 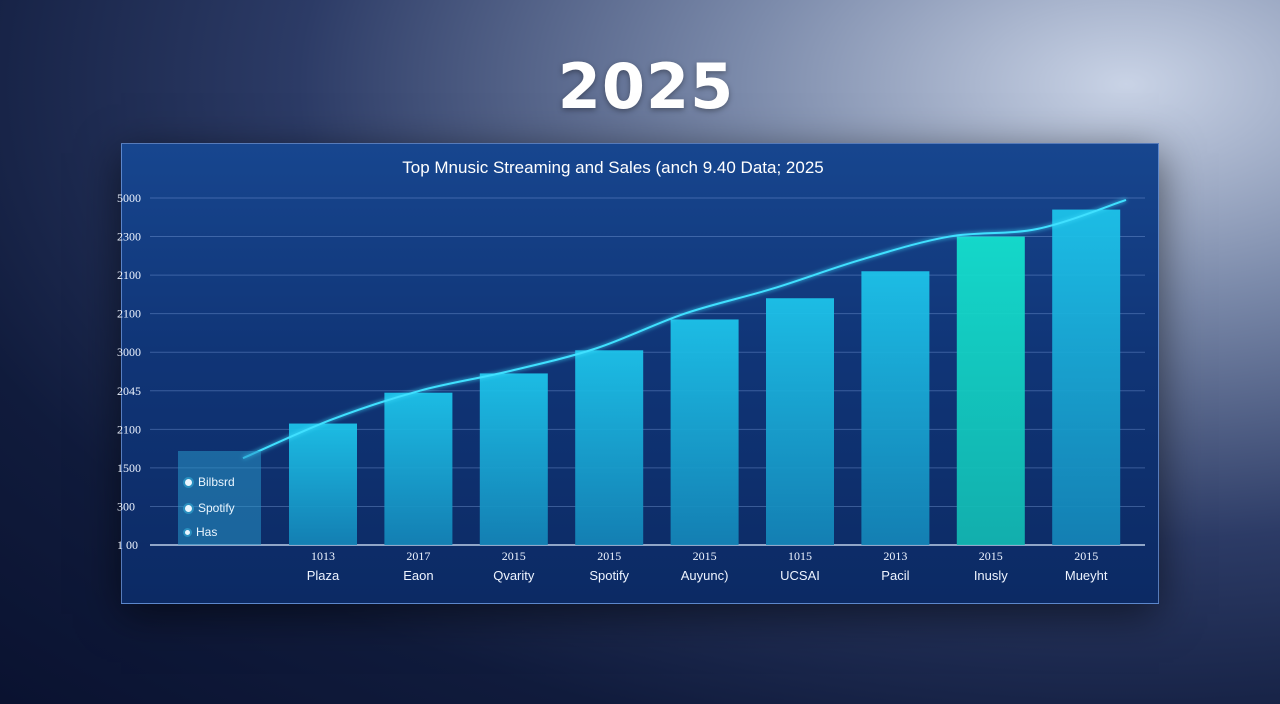 I want to click on x-tick-category-label: UCSAI, so click(x=800, y=575).